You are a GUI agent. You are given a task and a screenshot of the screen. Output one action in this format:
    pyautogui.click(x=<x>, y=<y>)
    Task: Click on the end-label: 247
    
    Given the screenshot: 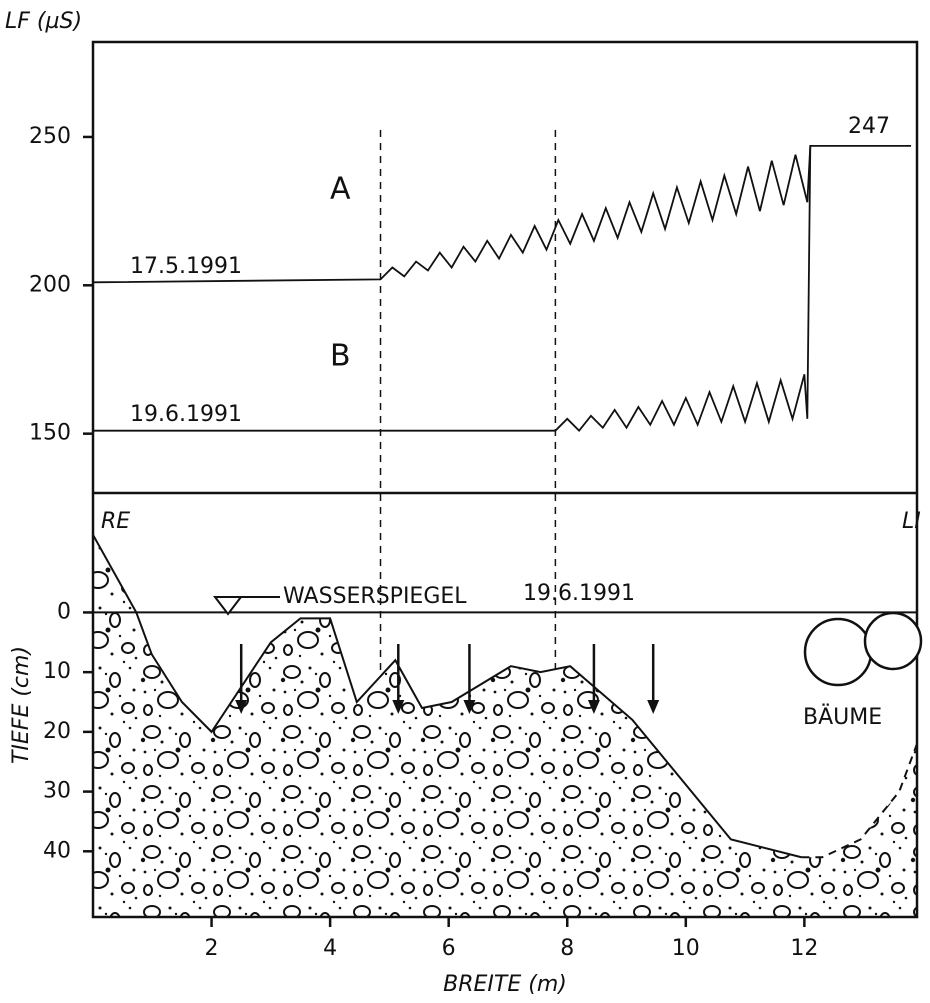 What is the action you would take?
    pyautogui.click(x=869, y=126)
    